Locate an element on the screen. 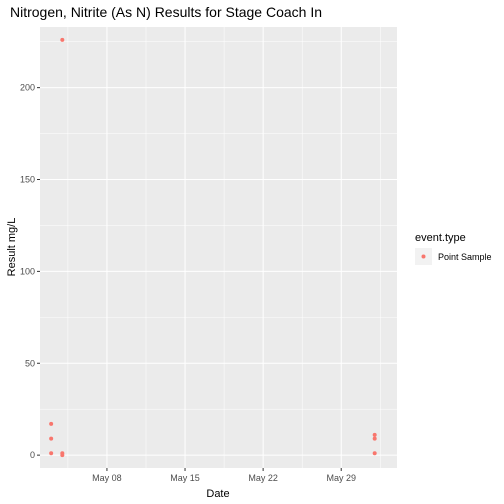 Image resolution: width=504 pixels, height=504 pixels. y-tick-label: 50 is located at coordinates (30, 363).